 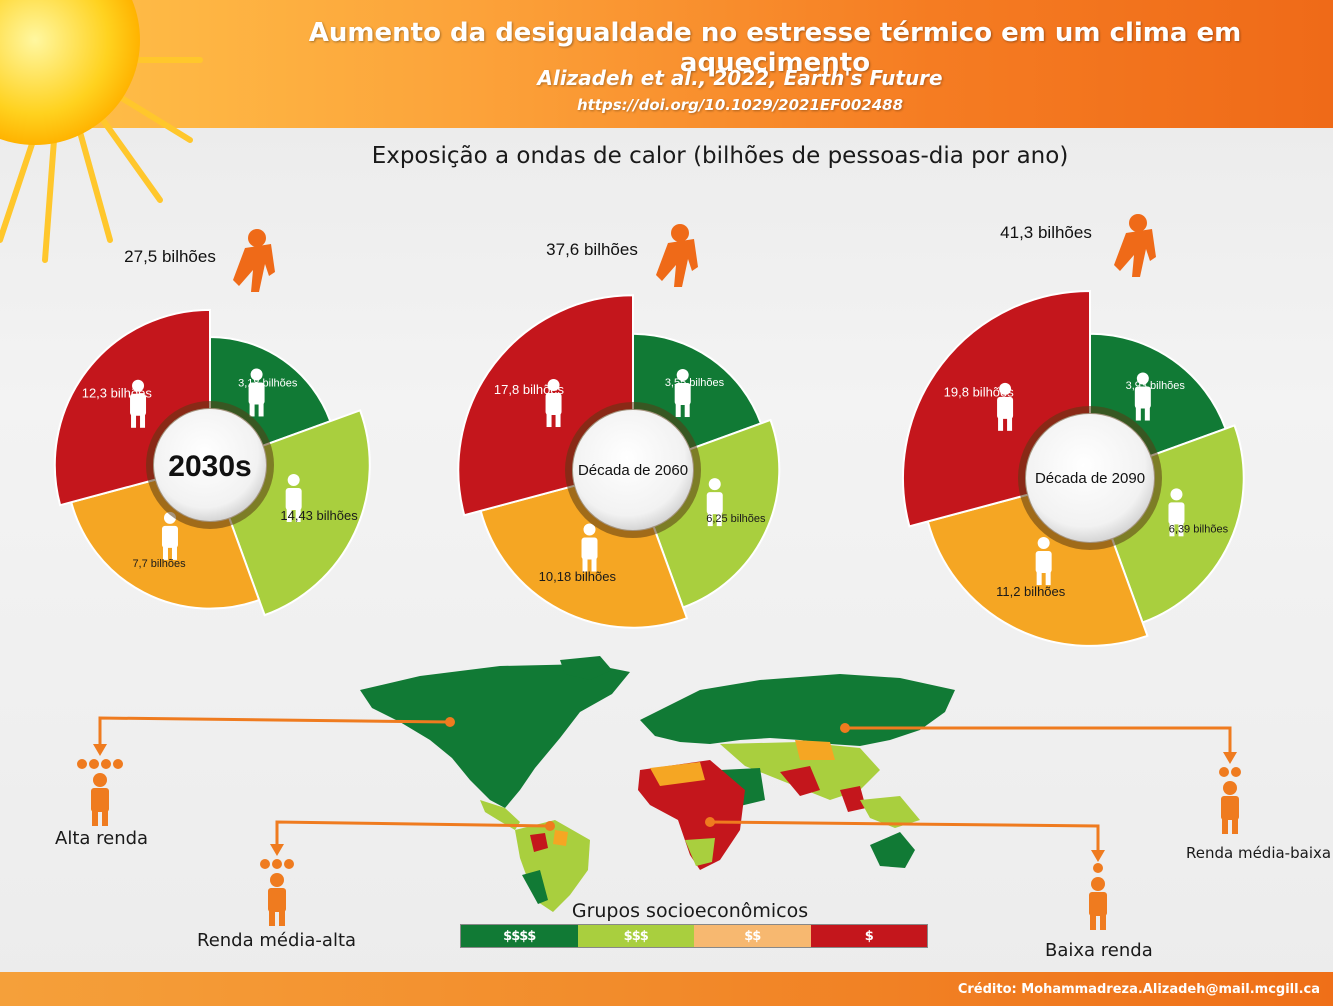 What do you see at coordinates (1259, 853) in the screenshot?
I see `label-lower-middle-income: Renda média-baixa` at bounding box center [1259, 853].